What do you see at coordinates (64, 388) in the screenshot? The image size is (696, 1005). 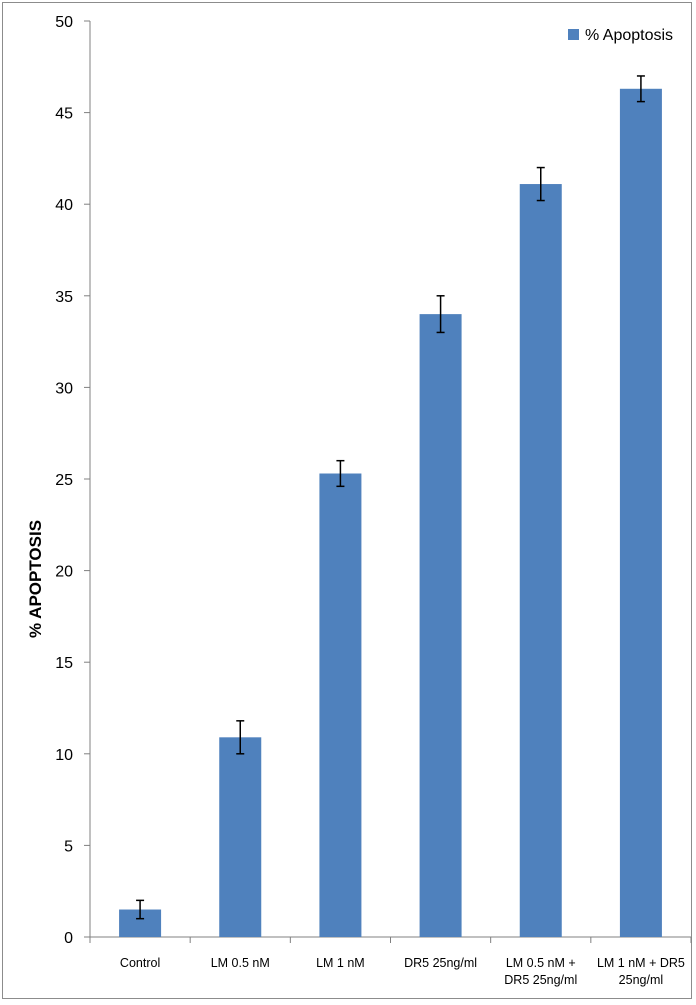 I see `y-tick-label: 30` at bounding box center [64, 388].